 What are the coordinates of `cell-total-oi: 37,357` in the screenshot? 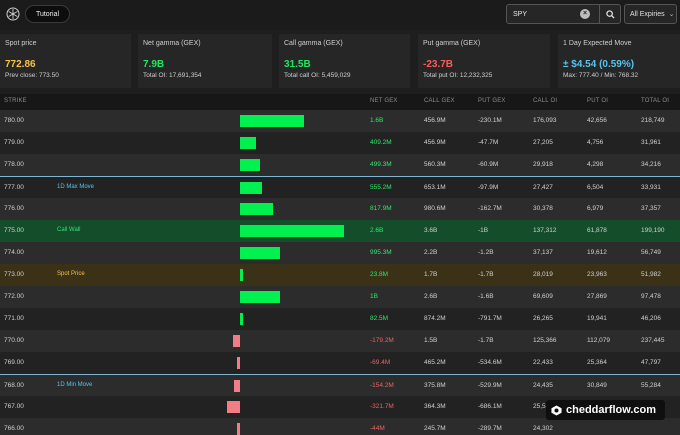 It's located at (651, 208).